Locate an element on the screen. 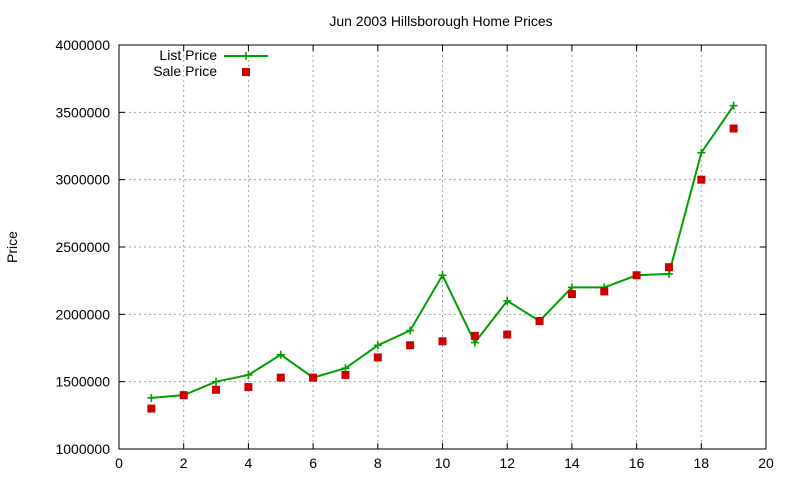  x-tick-label: 0 is located at coordinates (119, 463).